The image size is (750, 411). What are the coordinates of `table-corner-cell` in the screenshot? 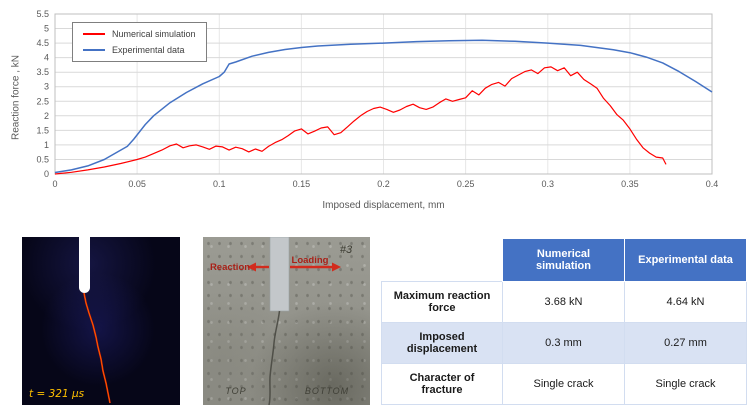 It's located at (442, 260).